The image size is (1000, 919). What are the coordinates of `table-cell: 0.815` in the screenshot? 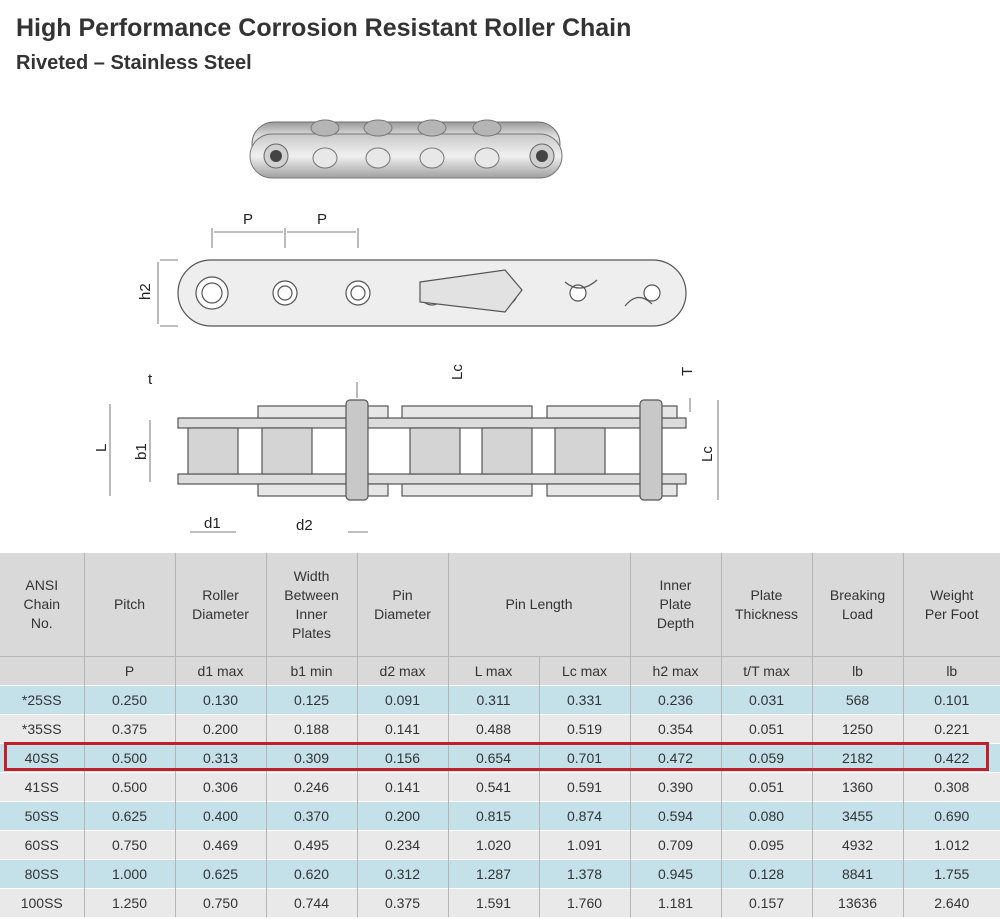 It's located at (494, 816).